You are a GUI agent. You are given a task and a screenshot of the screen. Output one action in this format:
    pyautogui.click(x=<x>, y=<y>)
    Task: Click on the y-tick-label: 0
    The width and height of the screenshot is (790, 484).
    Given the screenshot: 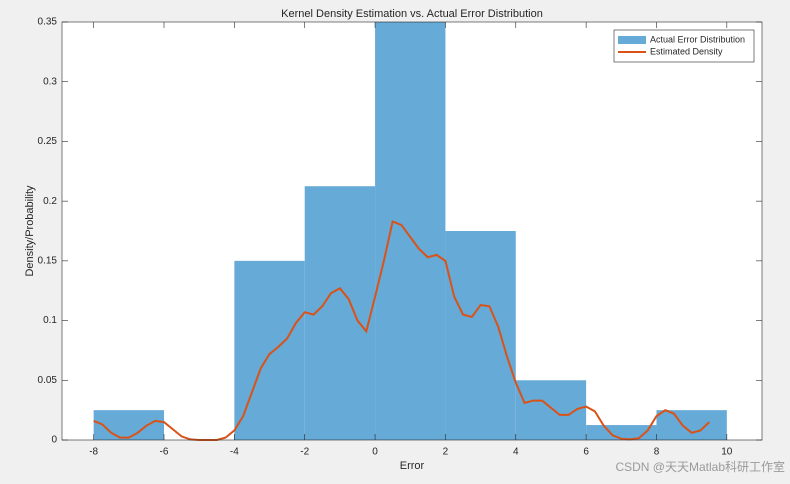 What is the action you would take?
    pyautogui.click(x=54, y=440)
    